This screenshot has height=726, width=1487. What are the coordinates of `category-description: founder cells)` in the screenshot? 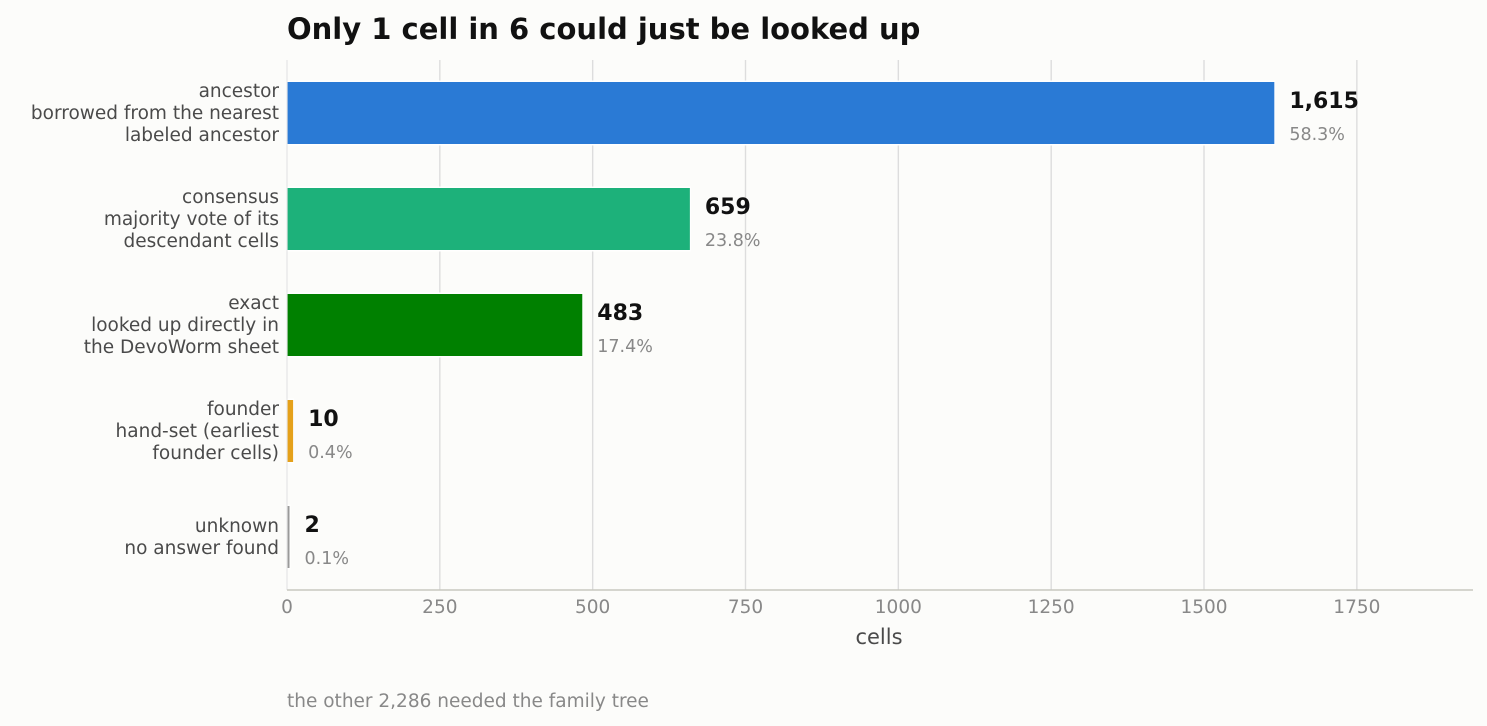 It's located at (215, 453).